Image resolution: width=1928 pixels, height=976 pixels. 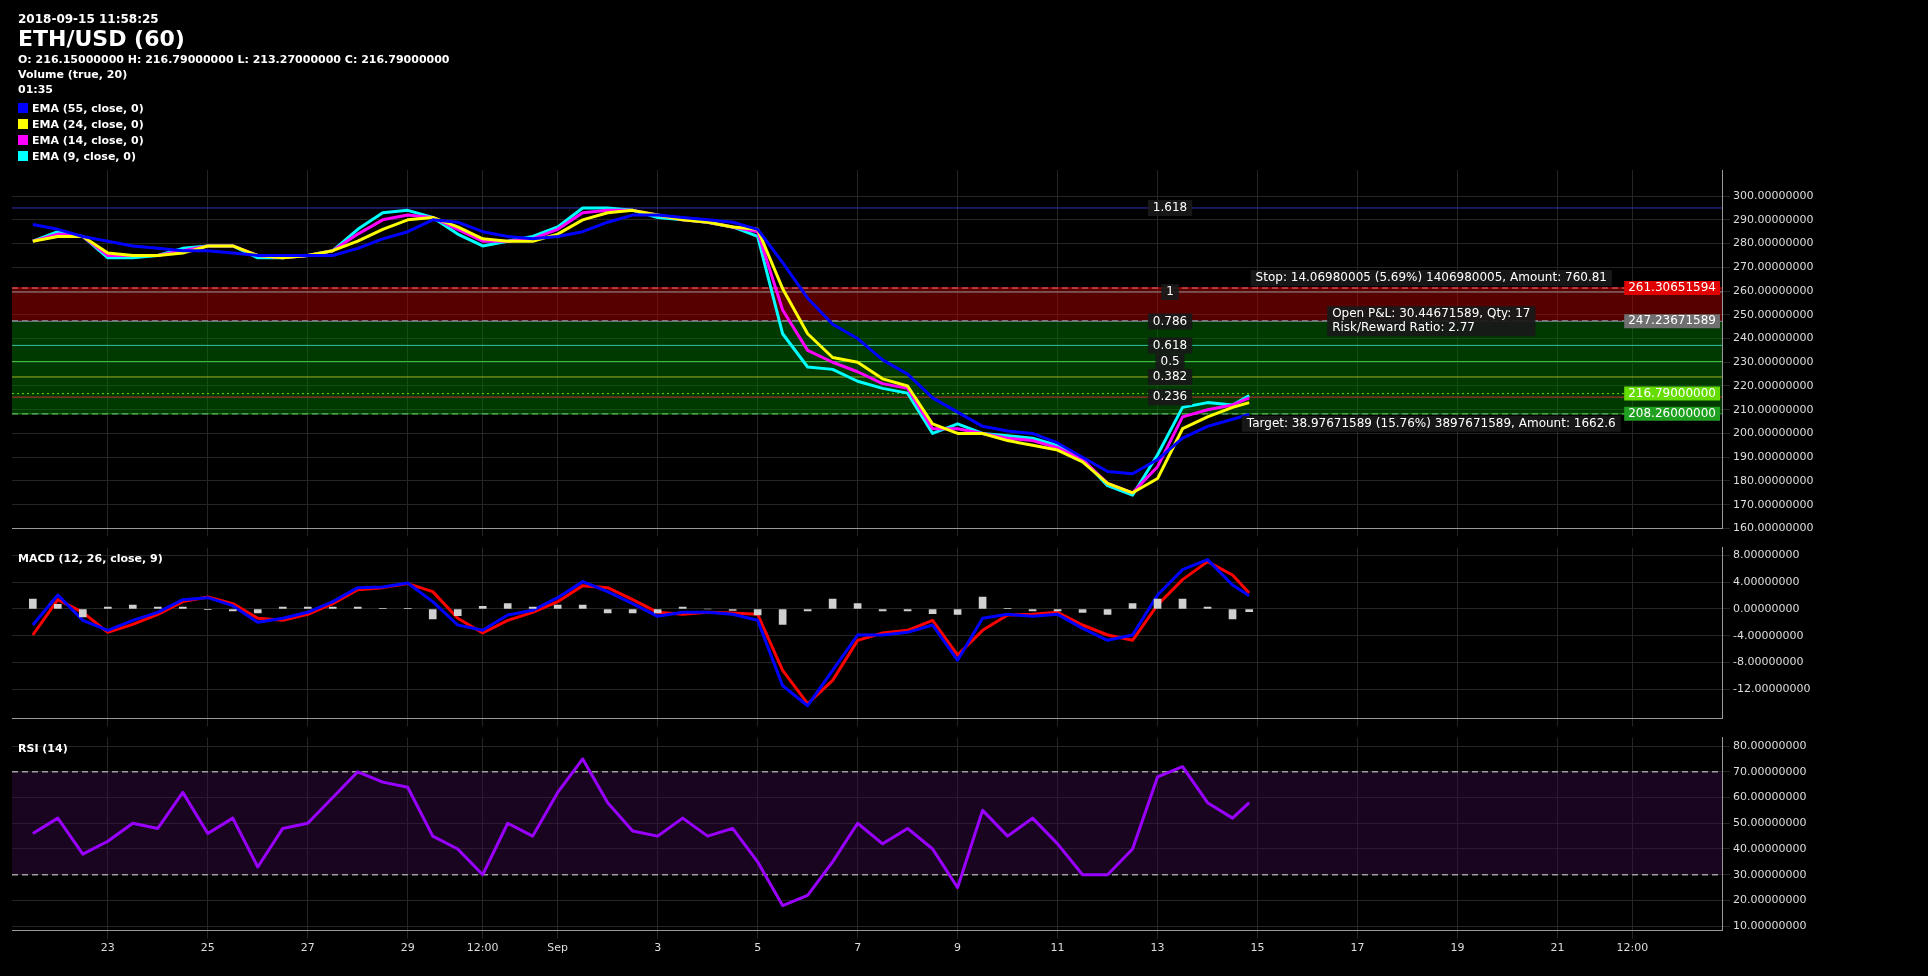 What do you see at coordinates (1170, 344) in the screenshot?
I see `annotation: 0.618` at bounding box center [1170, 344].